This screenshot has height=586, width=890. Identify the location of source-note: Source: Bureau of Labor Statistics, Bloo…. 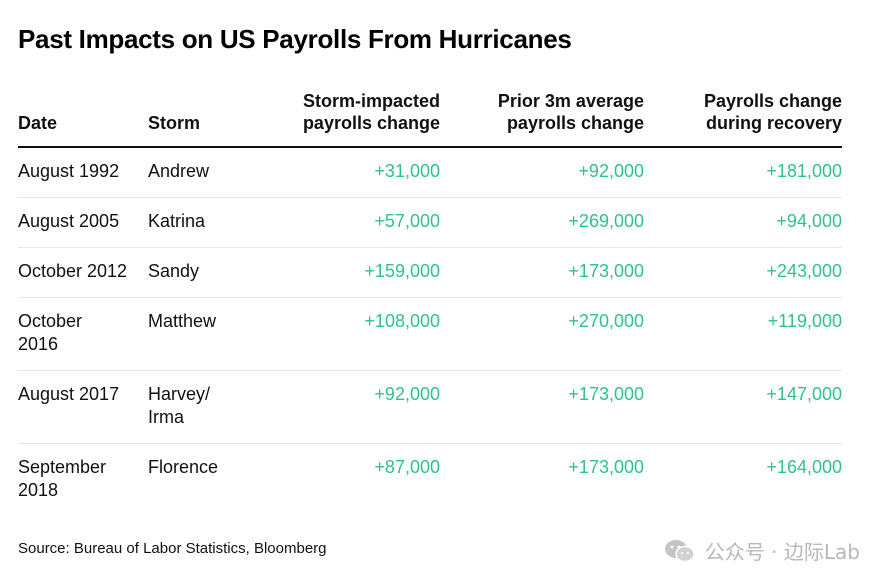
(172, 548).